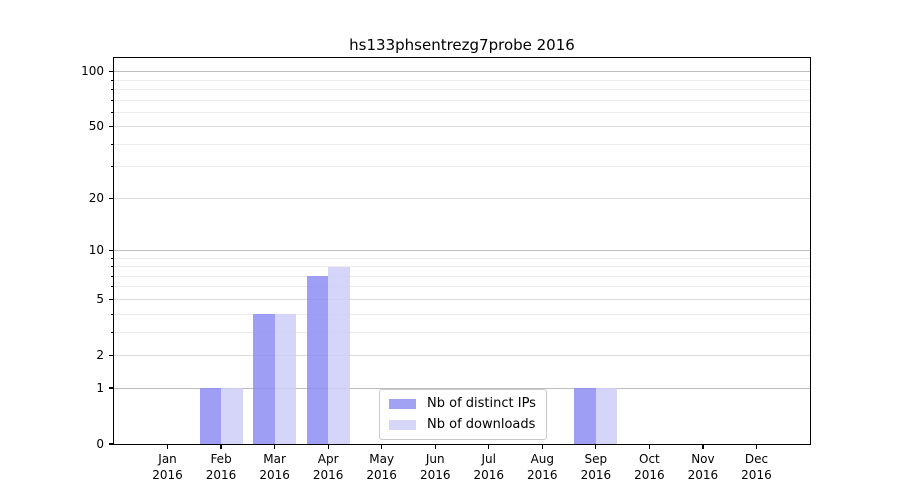 This screenshot has width=900, height=500. What do you see at coordinates (489, 446) in the screenshot?
I see `x-tick-jul` at bounding box center [489, 446].